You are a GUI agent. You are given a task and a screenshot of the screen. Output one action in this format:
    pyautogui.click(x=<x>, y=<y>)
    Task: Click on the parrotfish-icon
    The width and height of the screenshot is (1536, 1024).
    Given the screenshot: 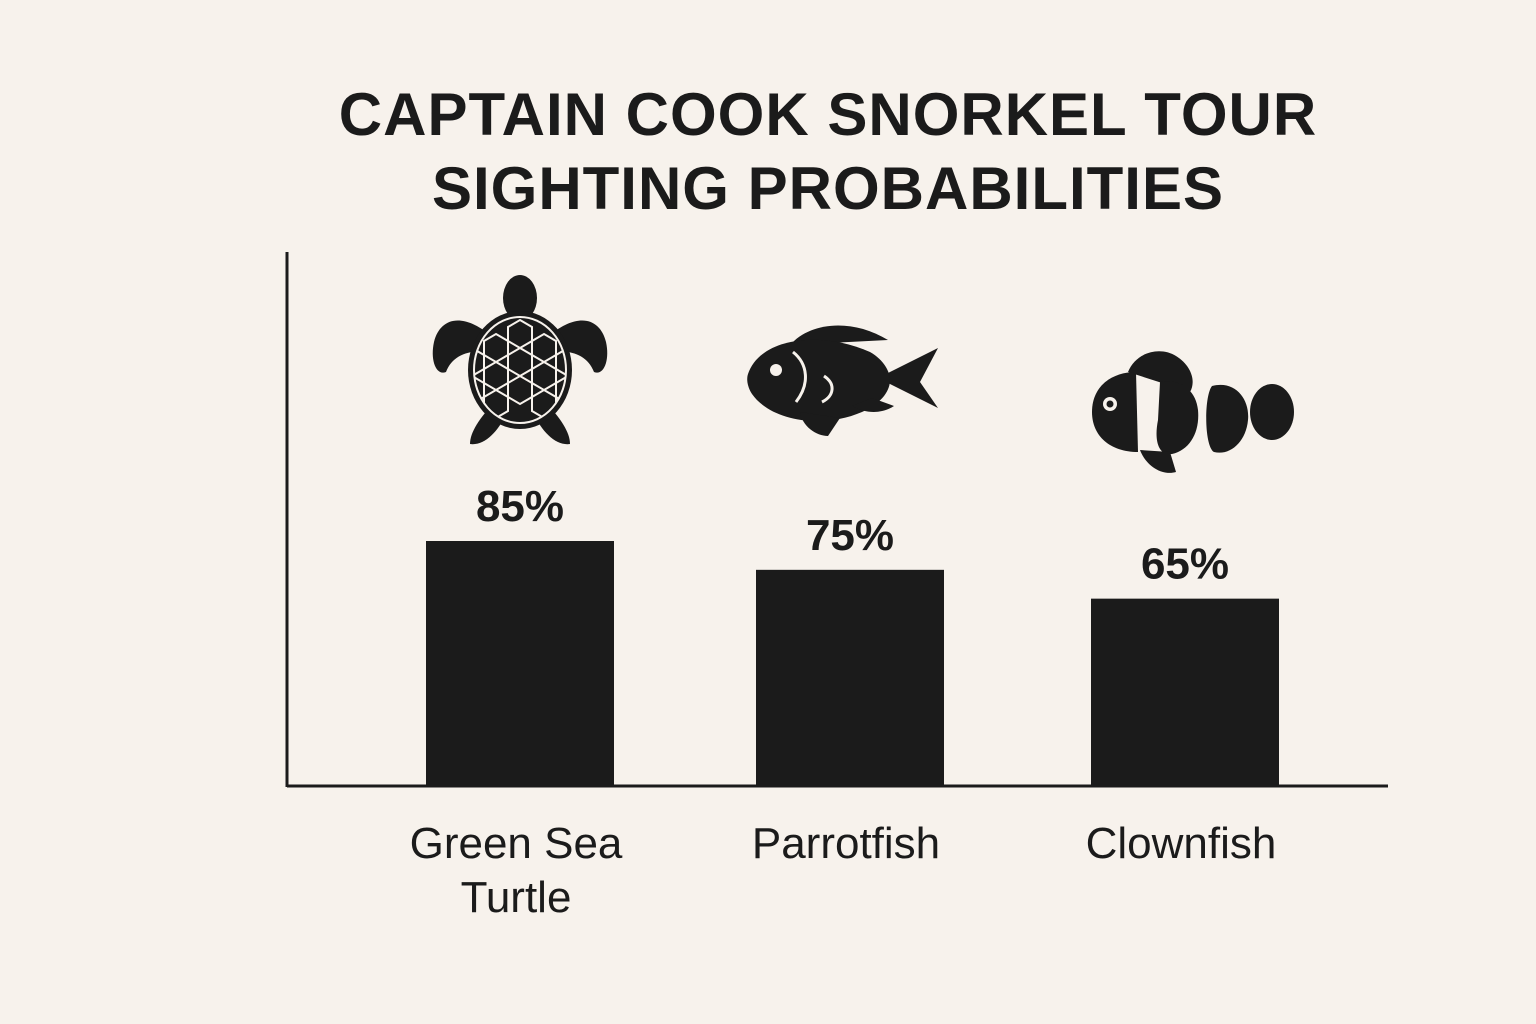 What is the action you would take?
    pyautogui.click(x=842, y=380)
    